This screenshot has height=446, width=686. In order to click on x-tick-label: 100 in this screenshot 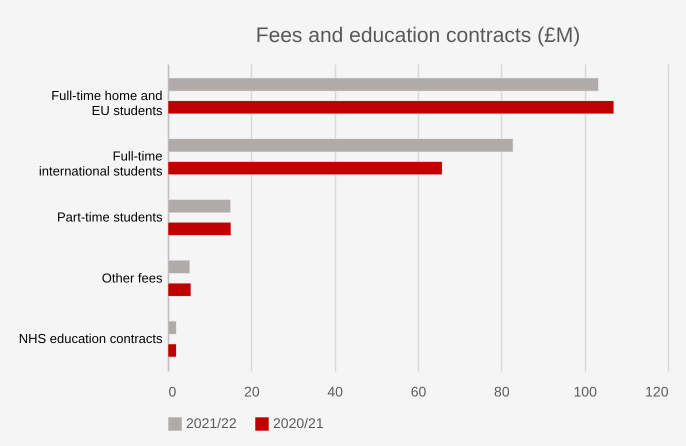, I will do `click(585, 392)`.